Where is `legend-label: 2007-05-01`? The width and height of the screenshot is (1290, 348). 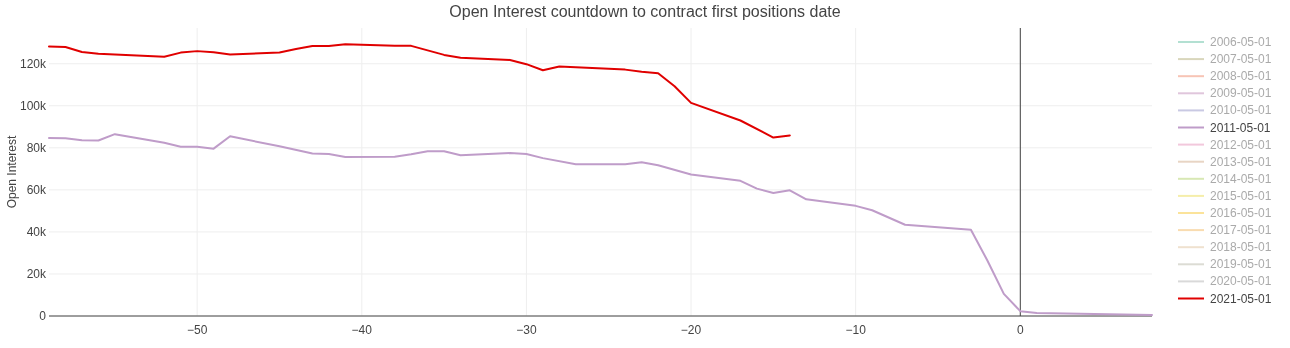
legend-label: 2007-05-01 is located at coordinates (1241, 59).